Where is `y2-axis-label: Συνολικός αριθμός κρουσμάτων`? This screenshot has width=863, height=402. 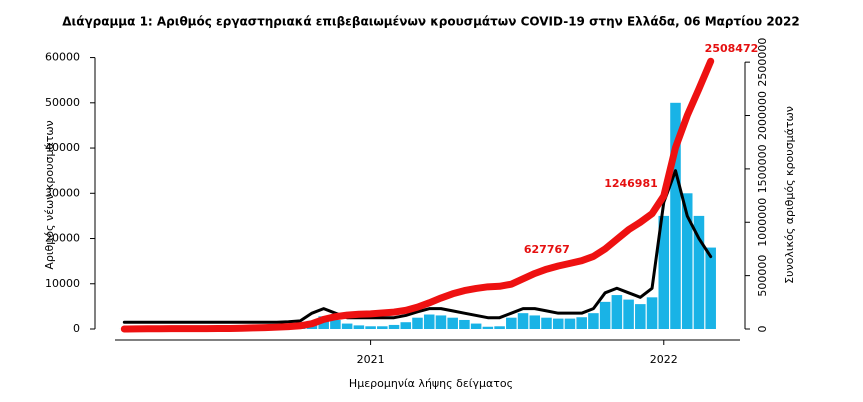
y2-axis-label: Συνολικός αριθμός κρουσμάτων is located at coordinates (789, 195).